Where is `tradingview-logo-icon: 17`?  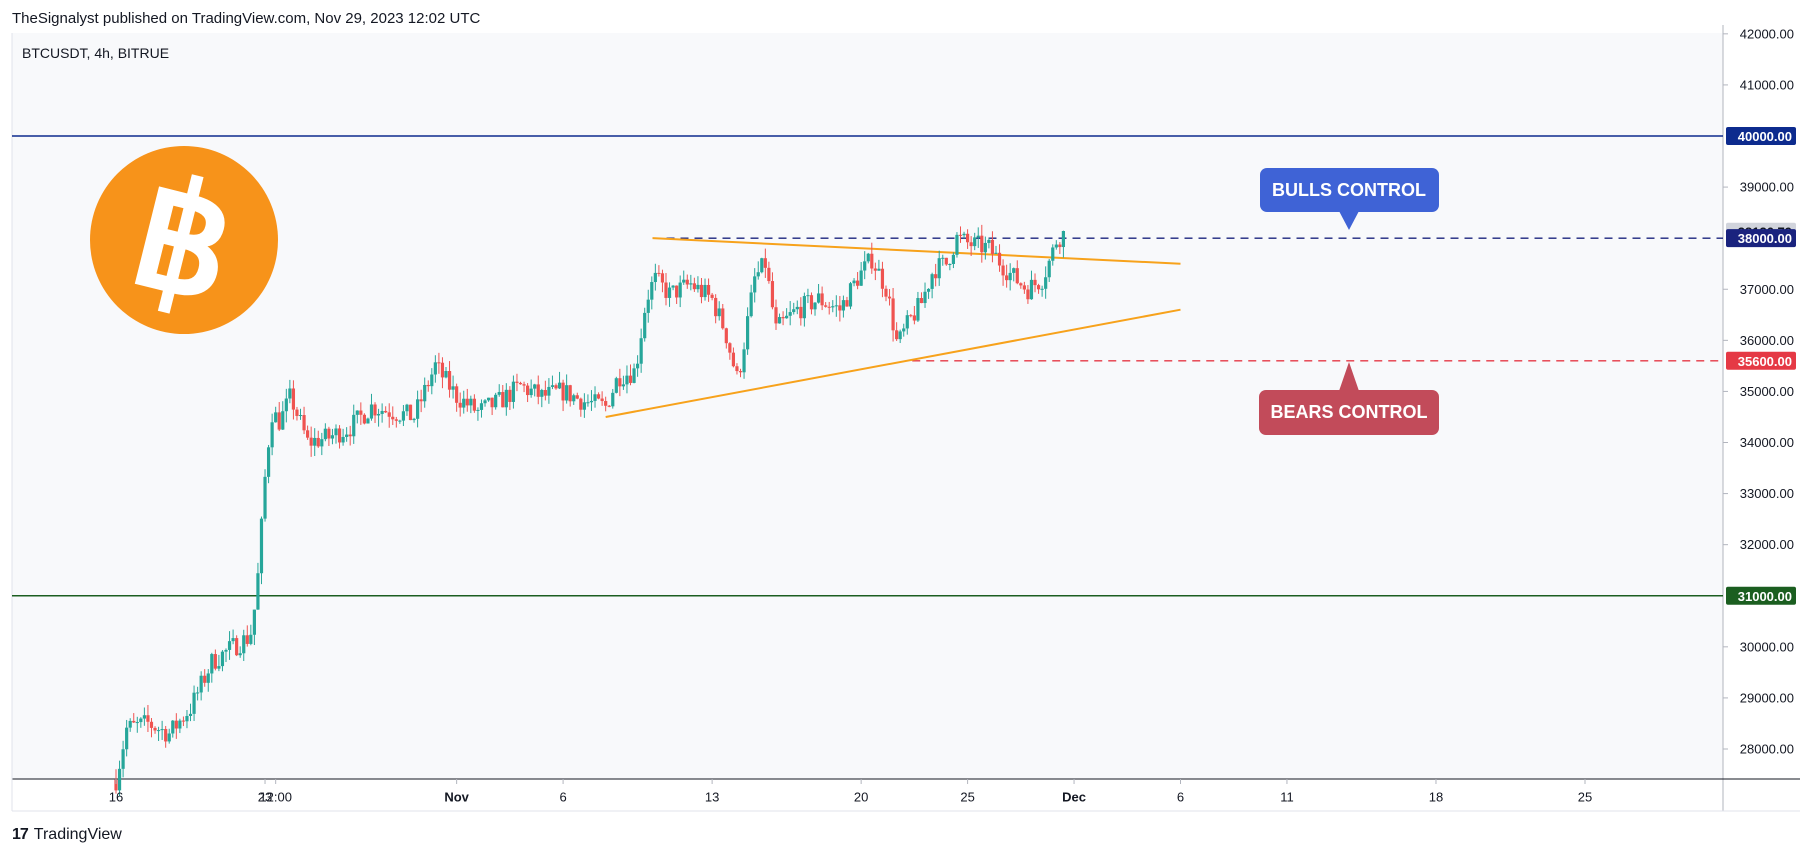
tradingview-logo-icon: 17 is located at coordinates (20, 834).